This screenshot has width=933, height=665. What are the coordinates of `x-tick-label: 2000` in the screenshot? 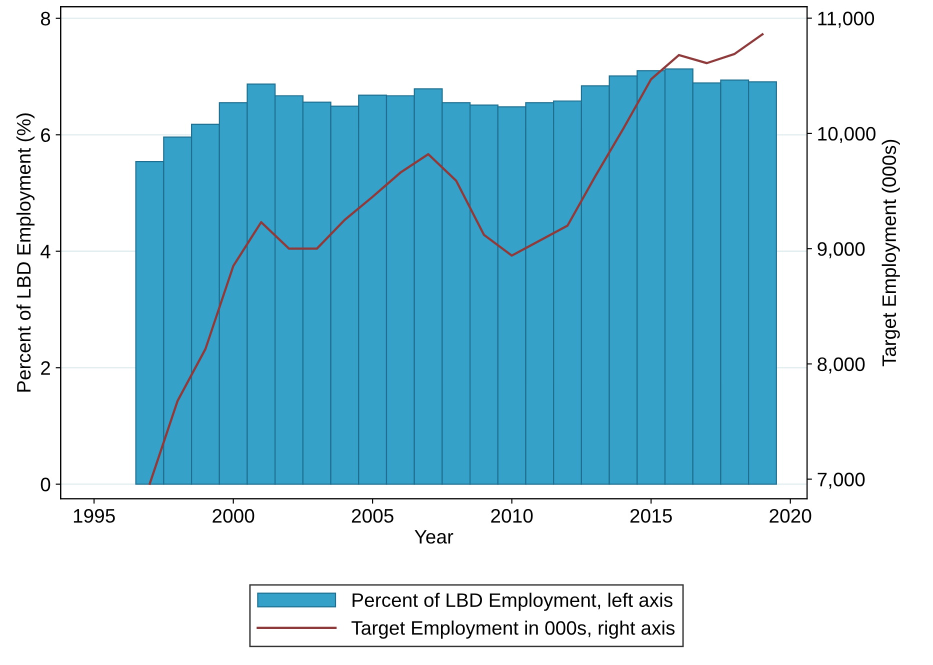 It's located at (233, 515).